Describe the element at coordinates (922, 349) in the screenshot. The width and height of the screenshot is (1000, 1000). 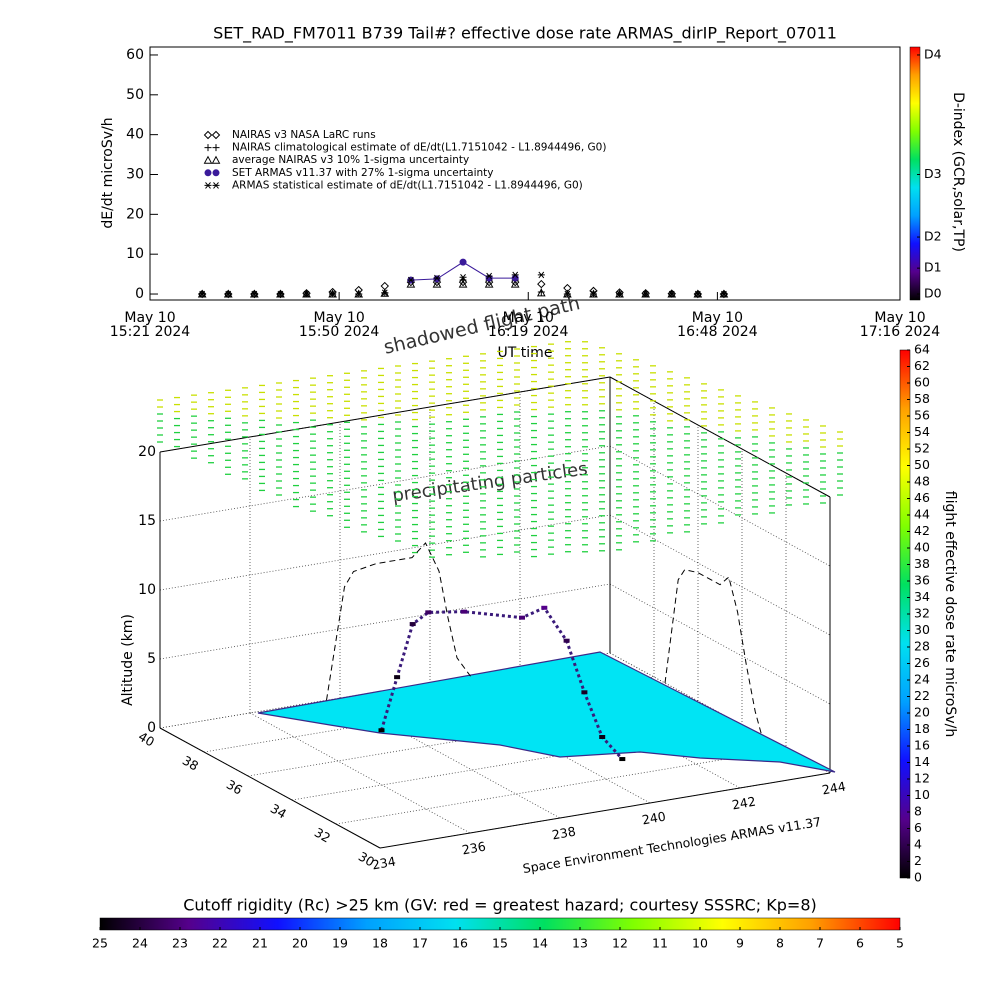
I see `colorbar-tick-label: 64` at that location.